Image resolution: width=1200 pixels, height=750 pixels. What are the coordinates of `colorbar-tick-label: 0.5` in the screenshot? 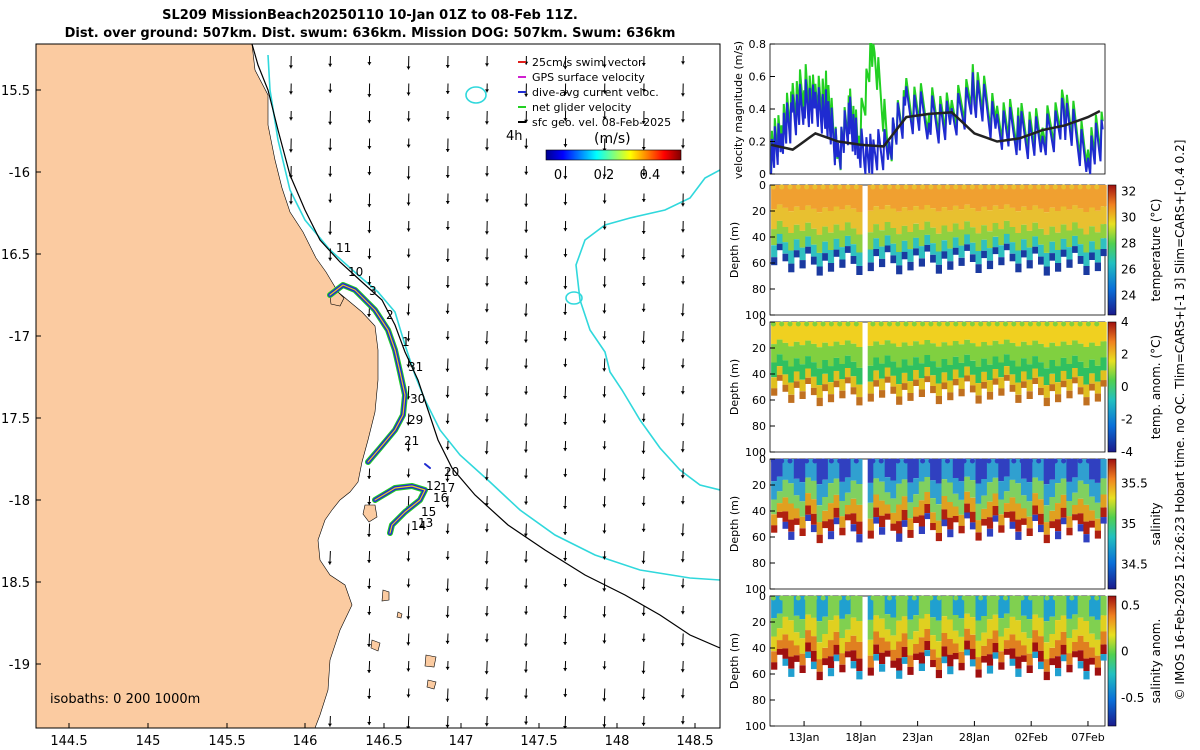 It's located at (1130, 605).